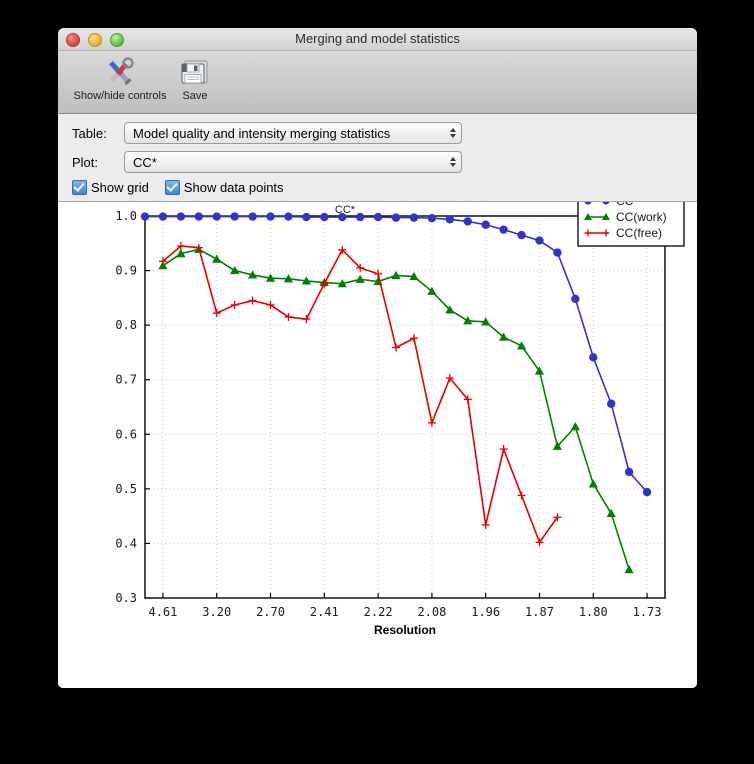 The image size is (754, 764). I want to click on save-label: Save, so click(195, 96).